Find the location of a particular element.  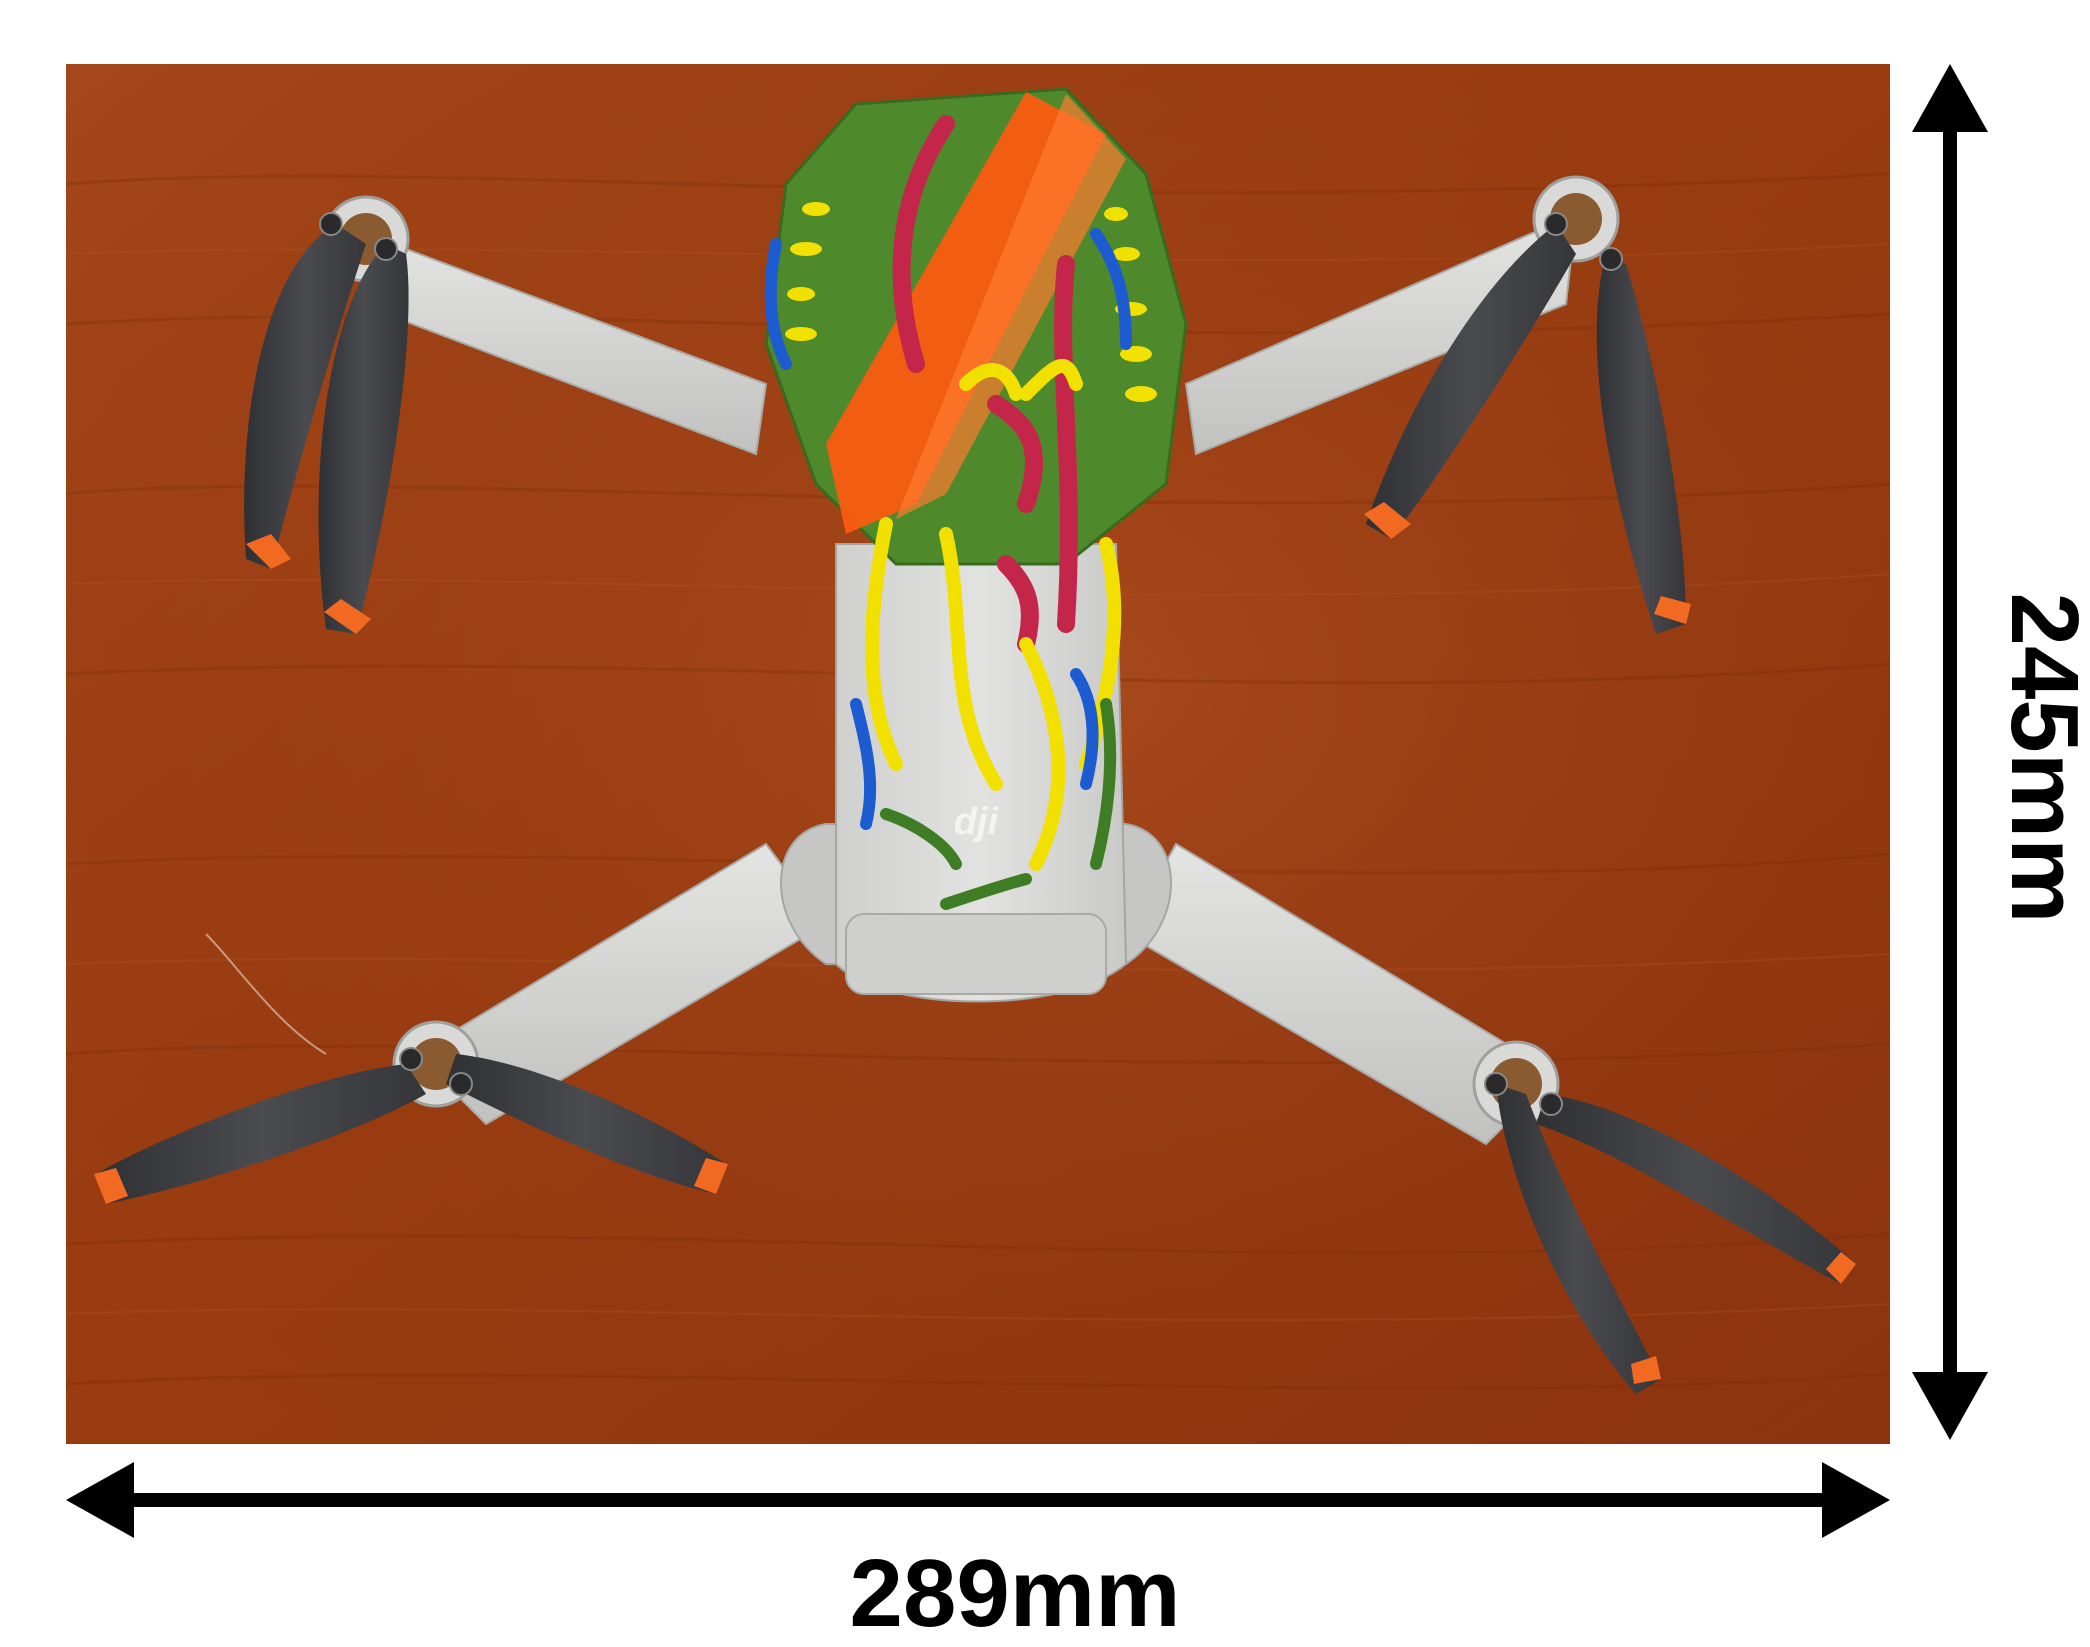

height-dimension-label: 245mm is located at coordinates (2040, 758).